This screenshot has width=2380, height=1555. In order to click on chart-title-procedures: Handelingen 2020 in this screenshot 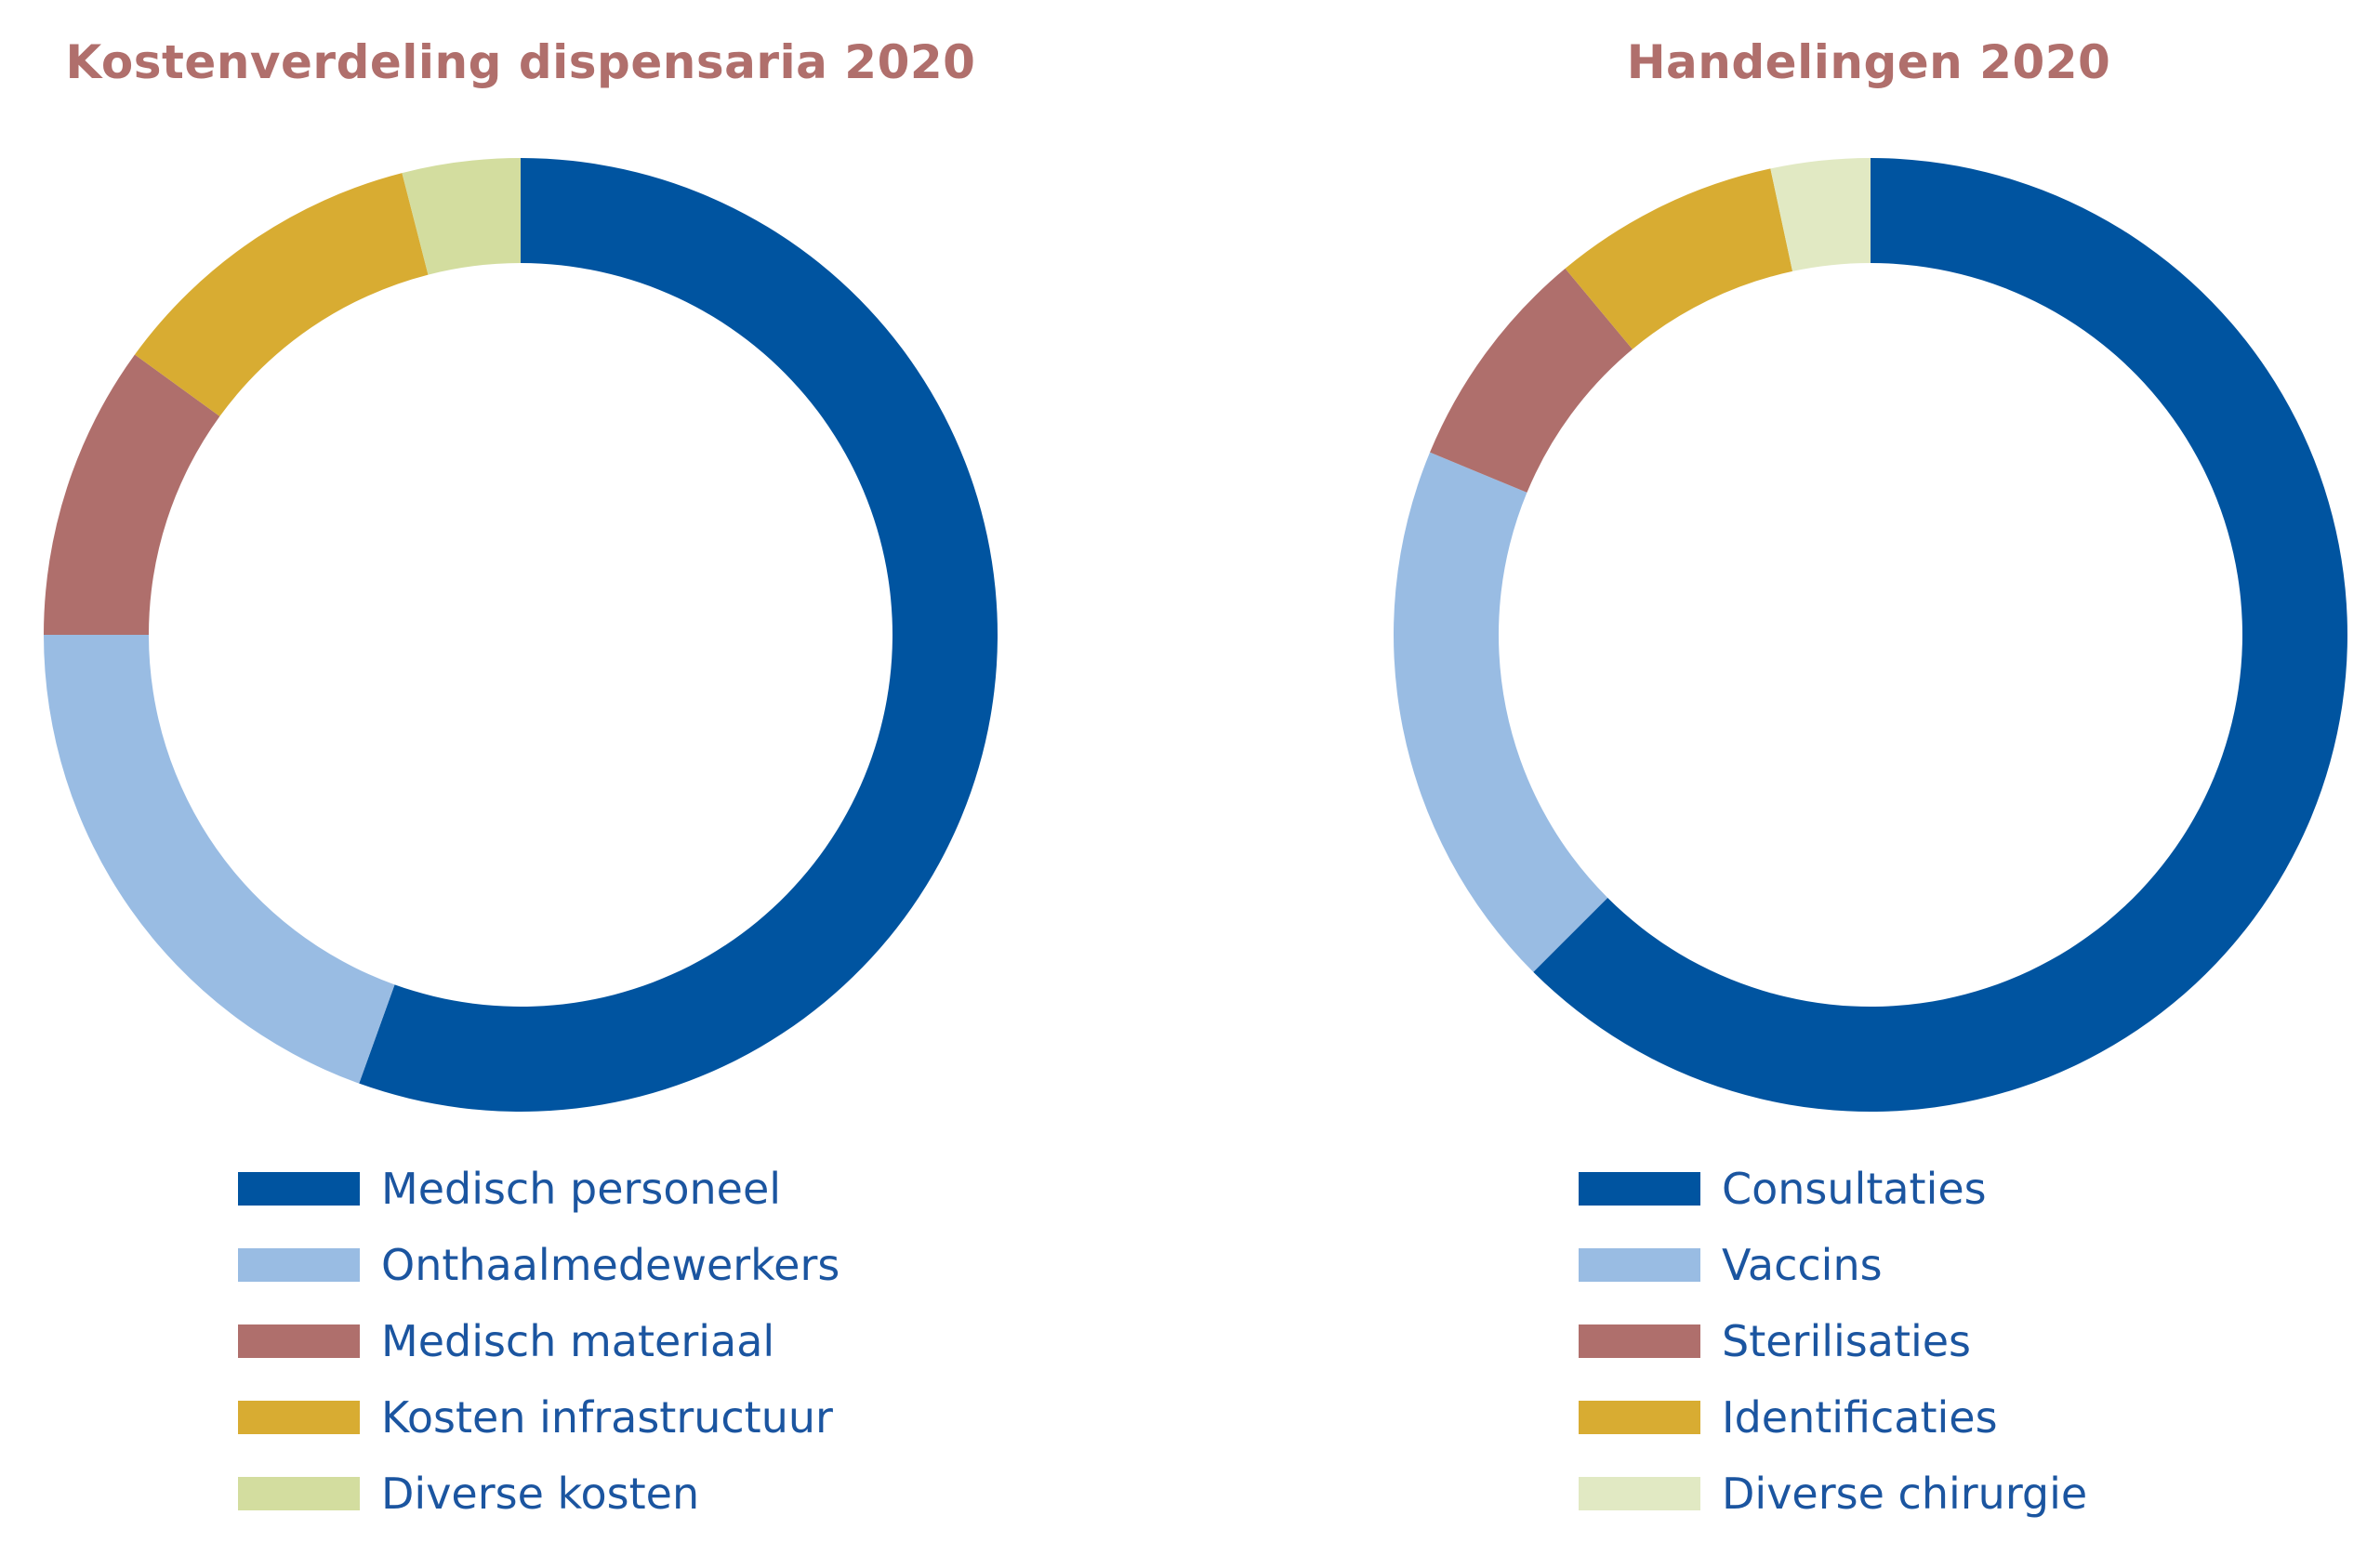, I will do `click(1868, 62)`.